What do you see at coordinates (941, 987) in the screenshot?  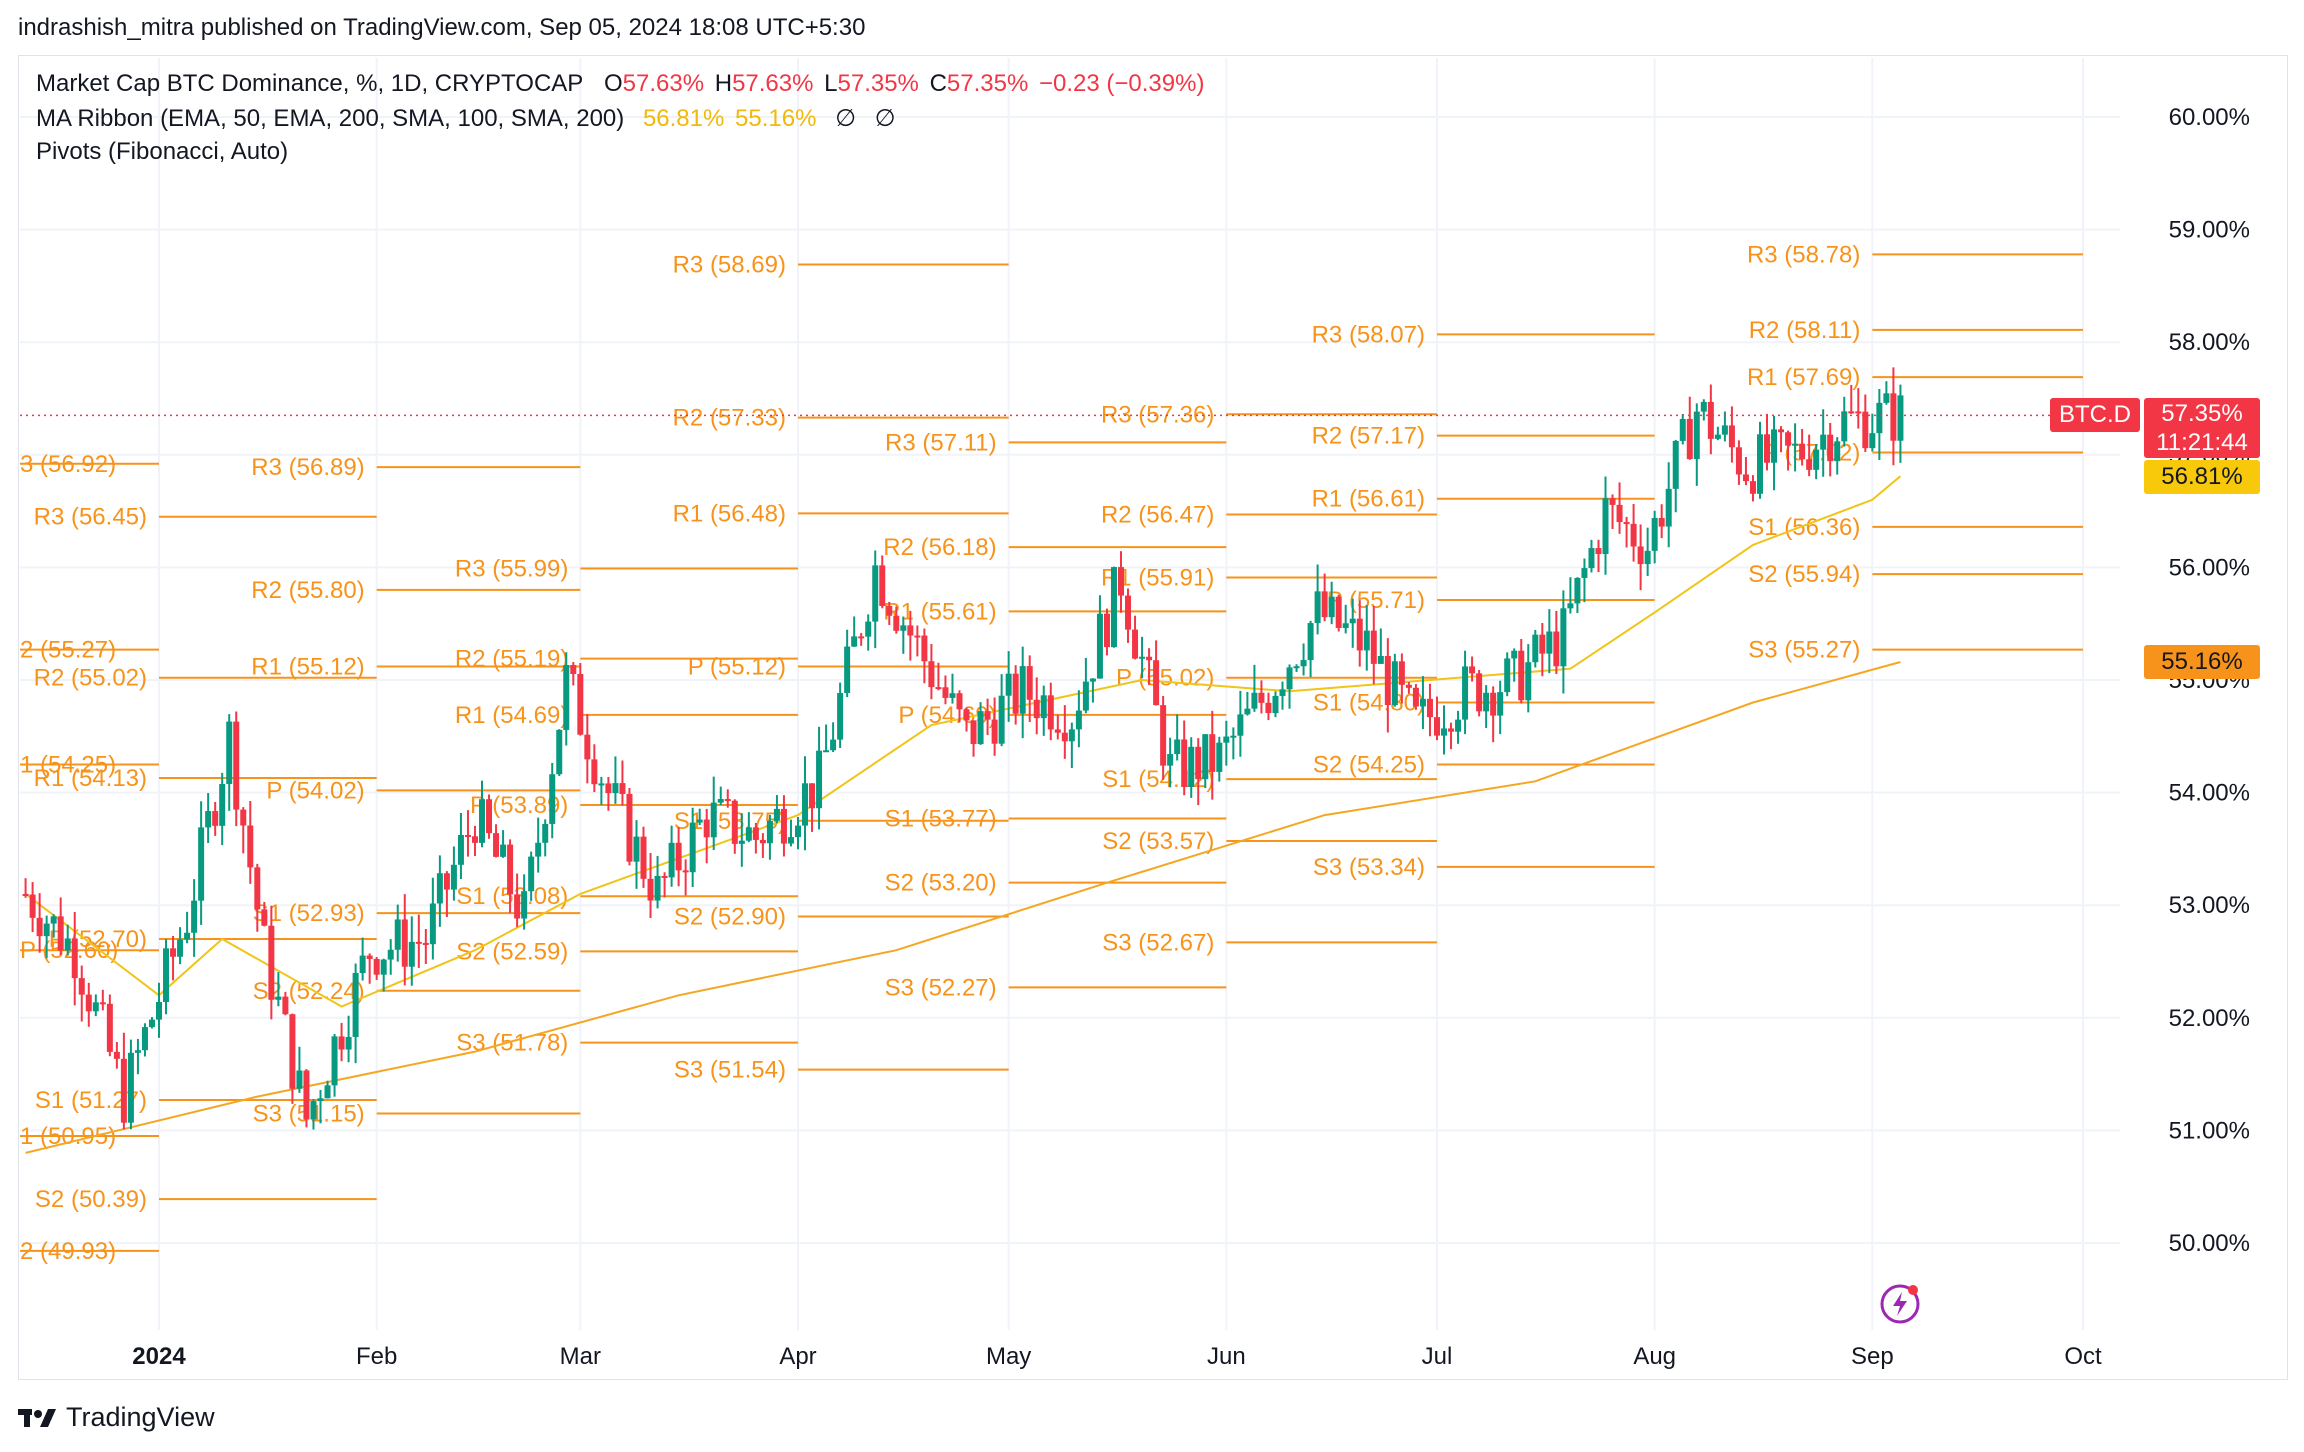 I see `pivot-label: S3 (52.27)` at bounding box center [941, 987].